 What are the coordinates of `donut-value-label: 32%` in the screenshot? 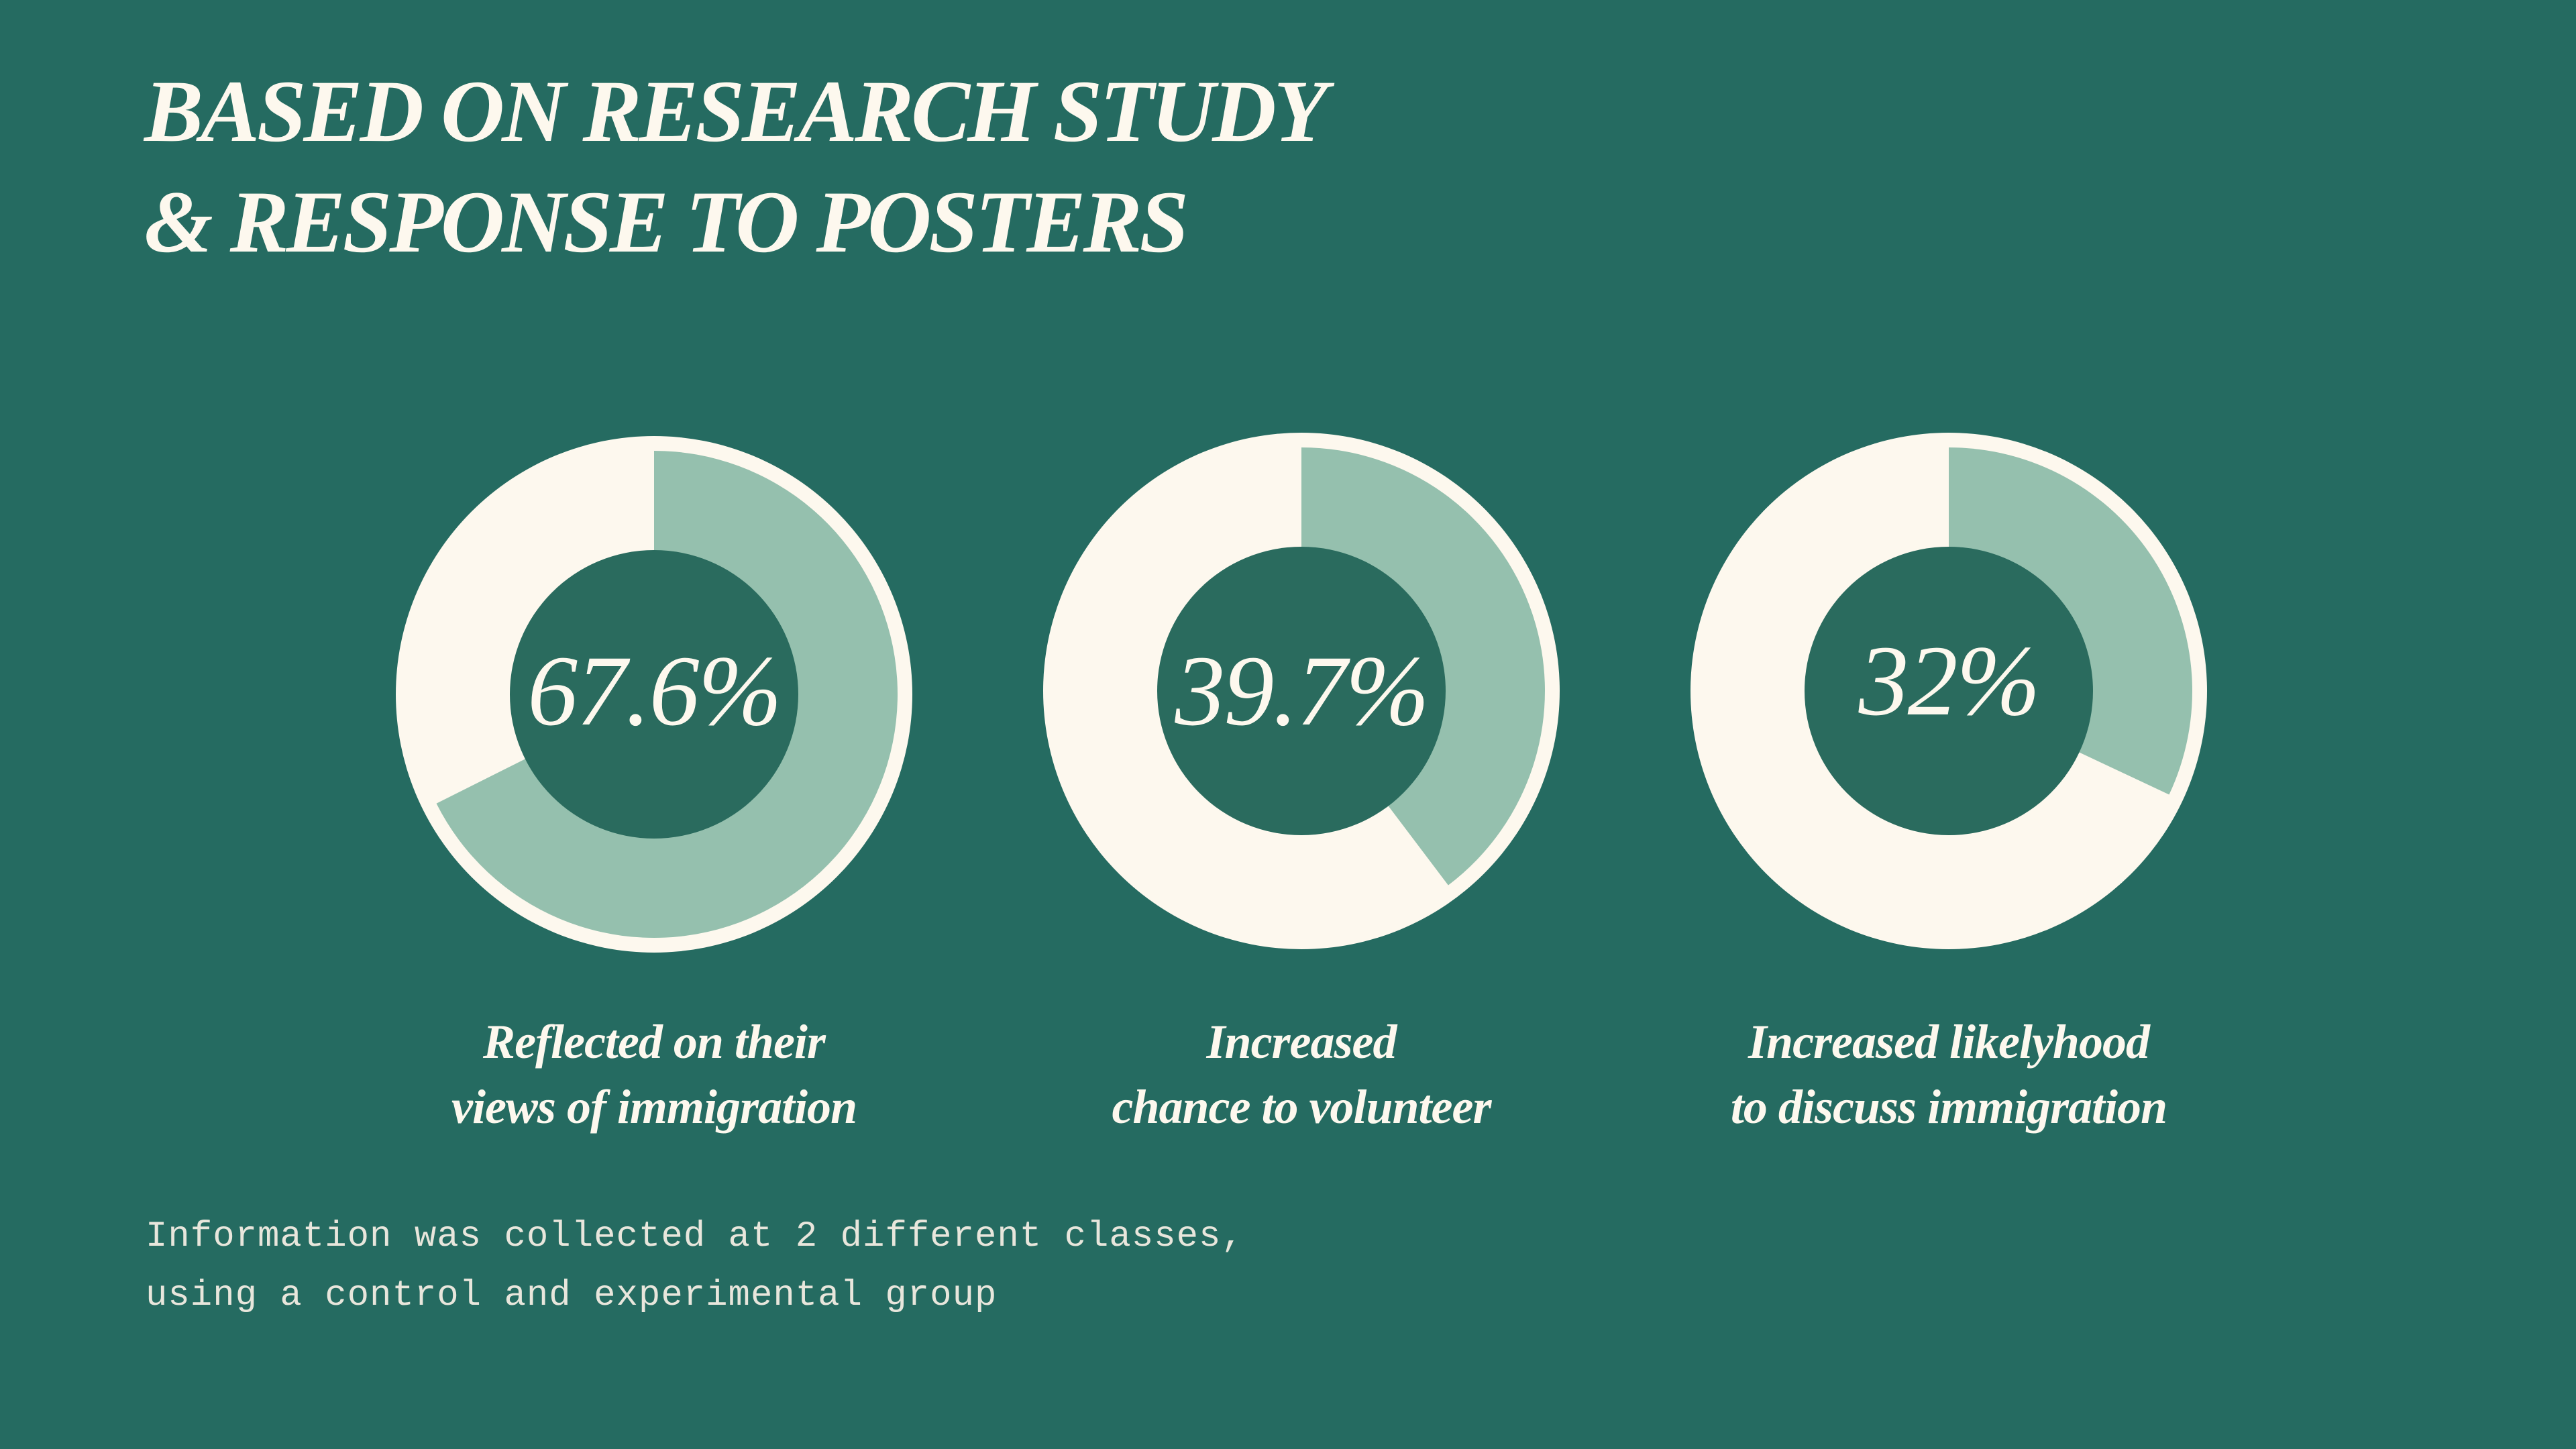 It's located at (1949, 681).